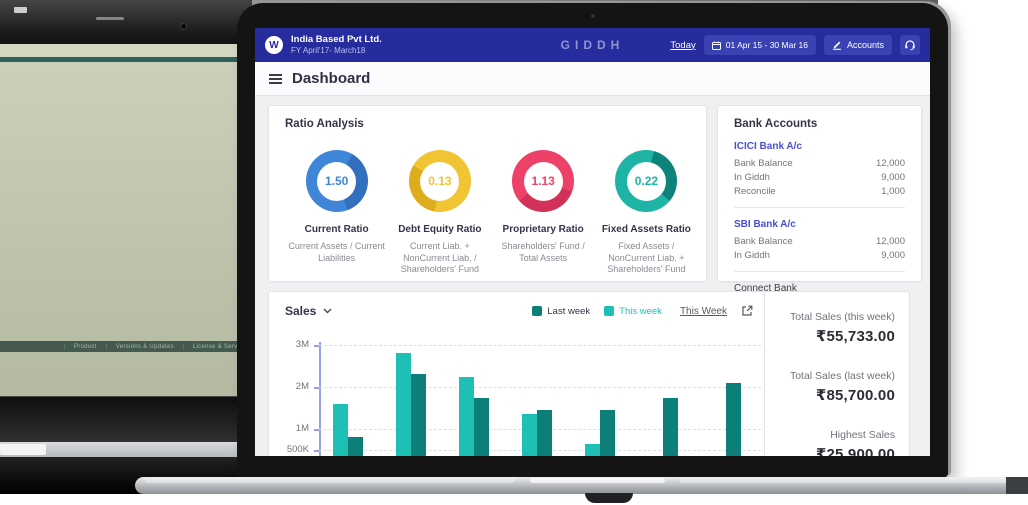 The height and width of the screenshot is (505, 1028). What do you see at coordinates (857, 45) in the screenshot?
I see `accounts-button: Accounts` at bounding box center [857, 45].